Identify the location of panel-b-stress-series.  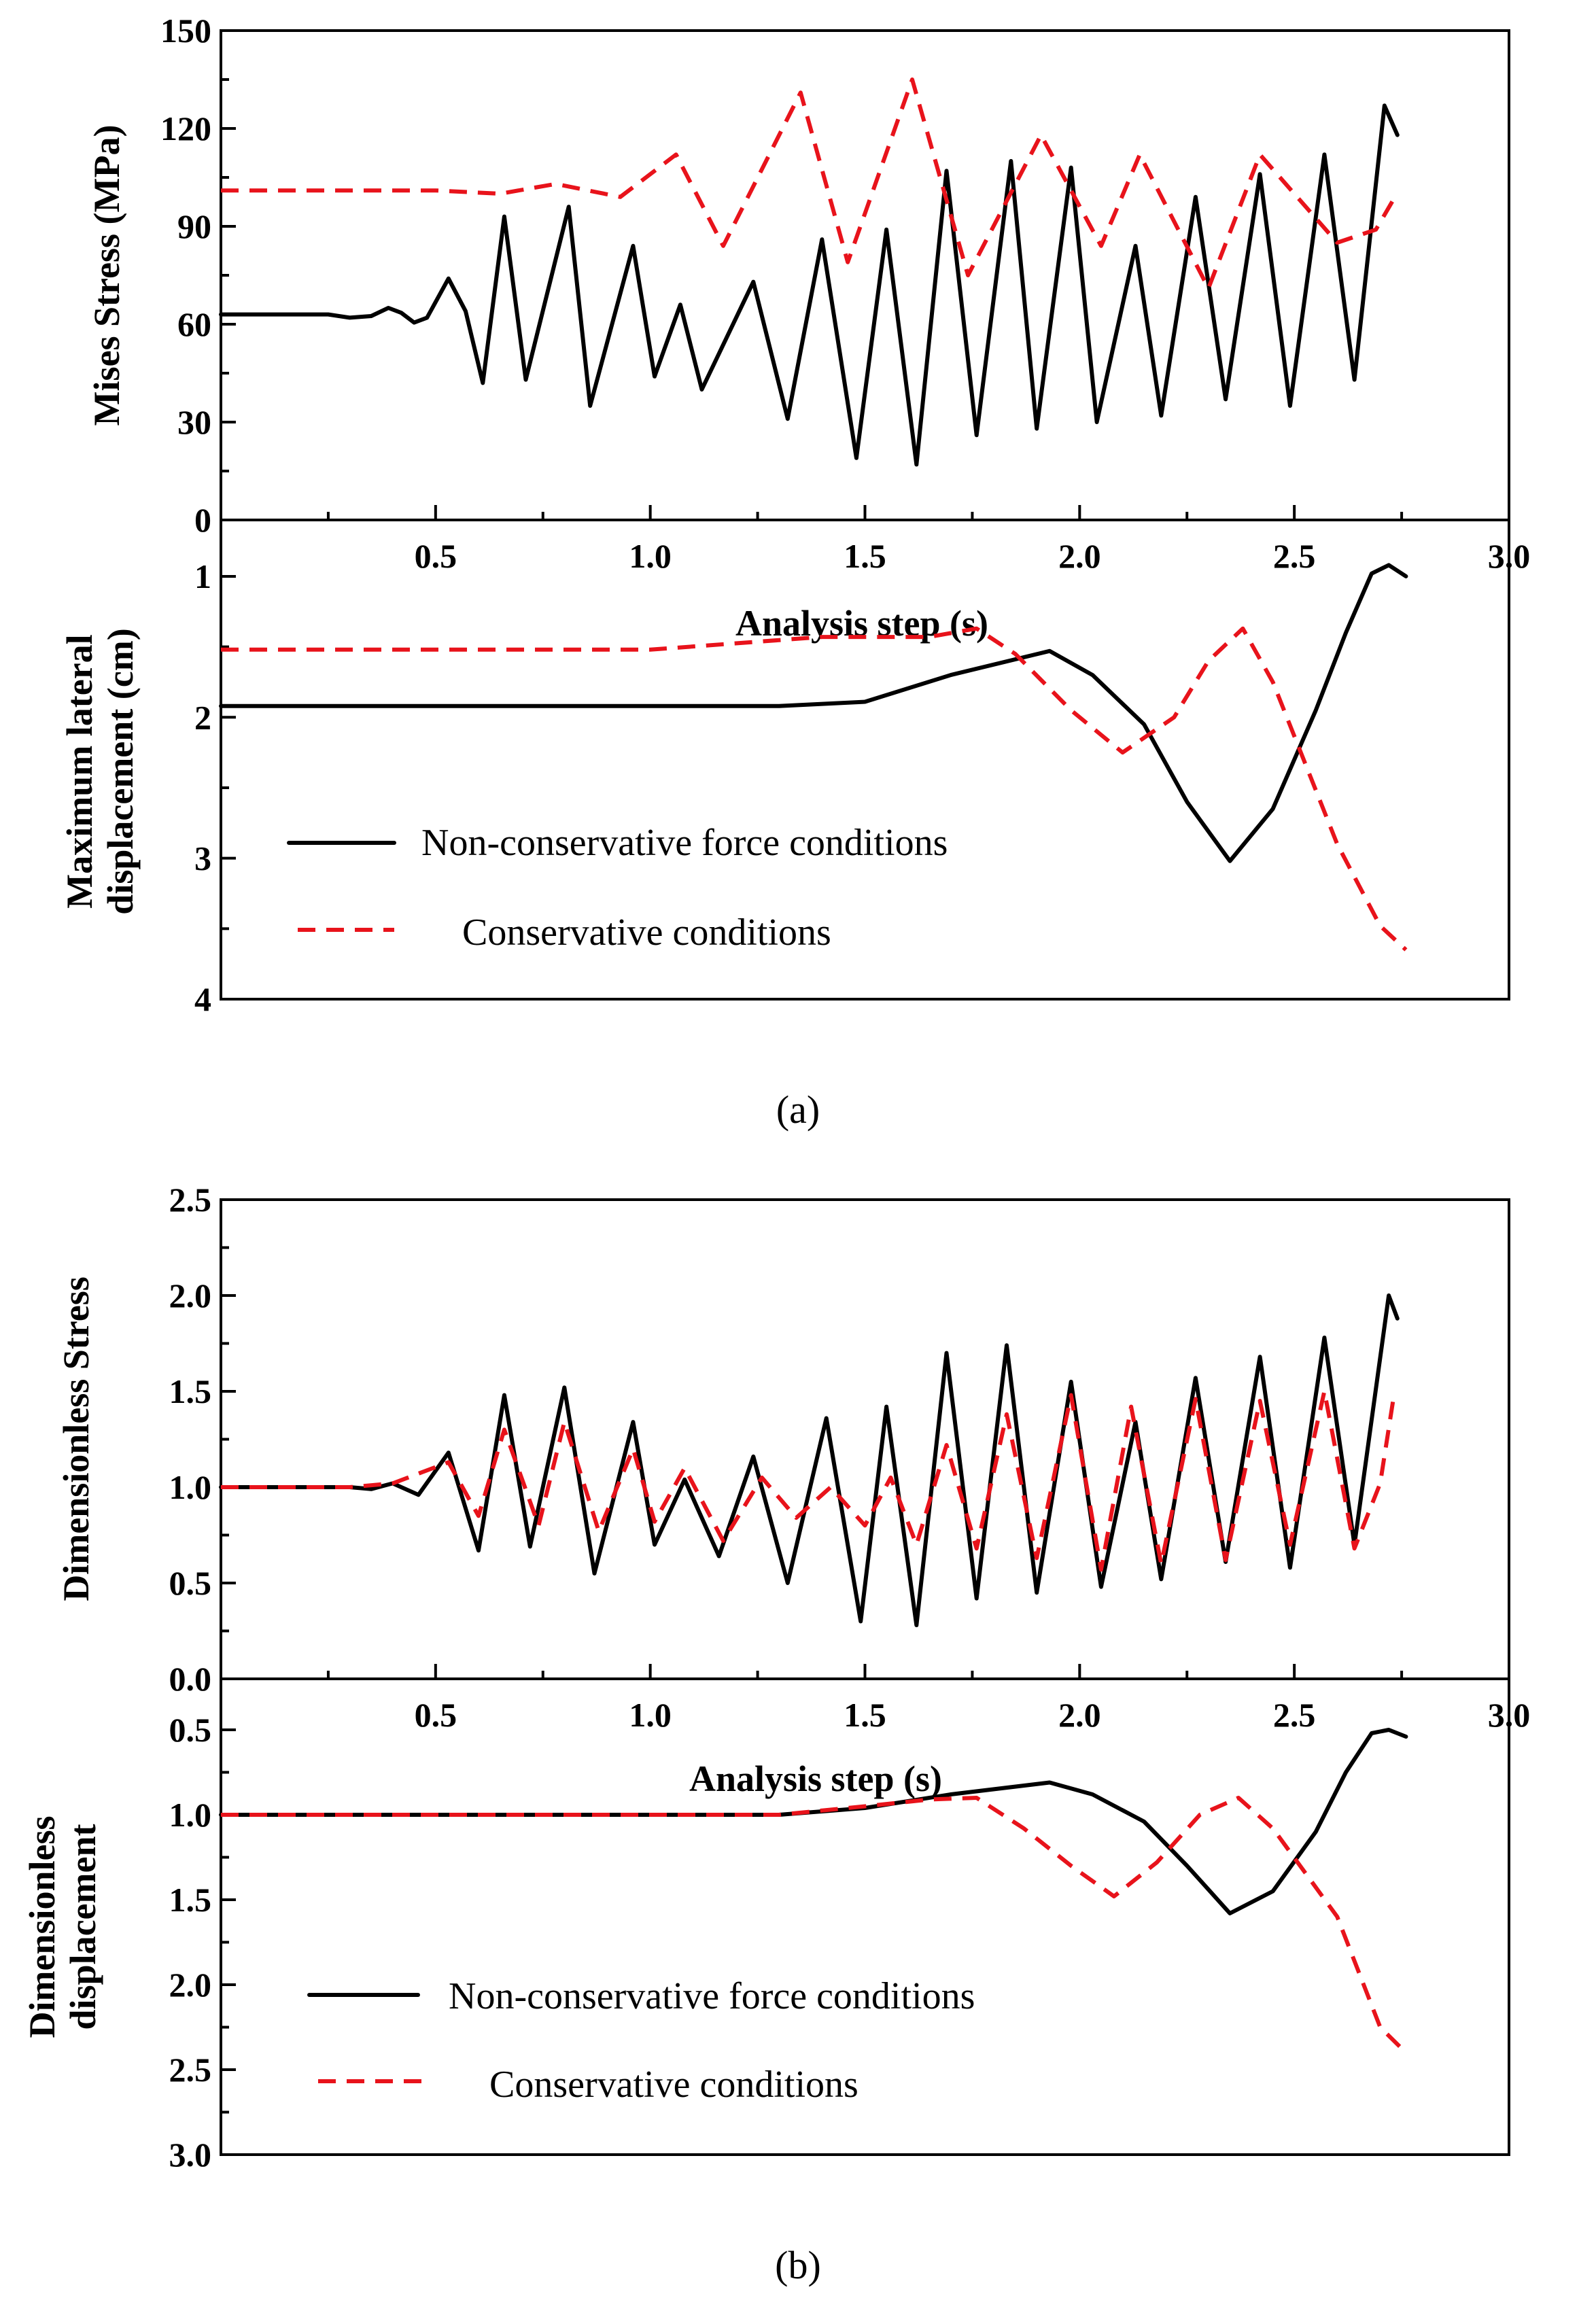
(809, 1460).